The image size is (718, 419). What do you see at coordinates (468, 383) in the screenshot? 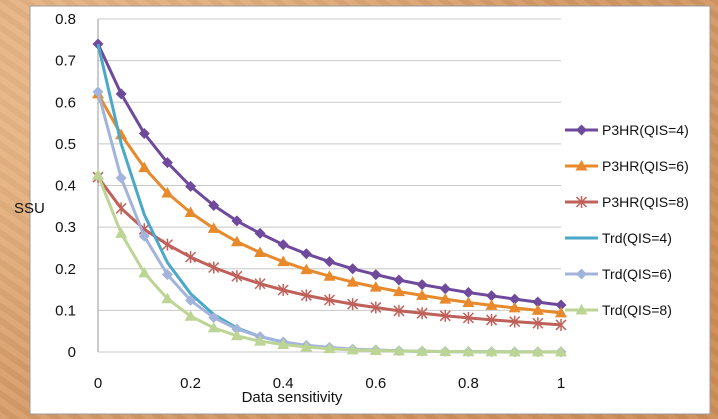
I see `x-tick-label: 0.8` at bounding box center [468, 383].